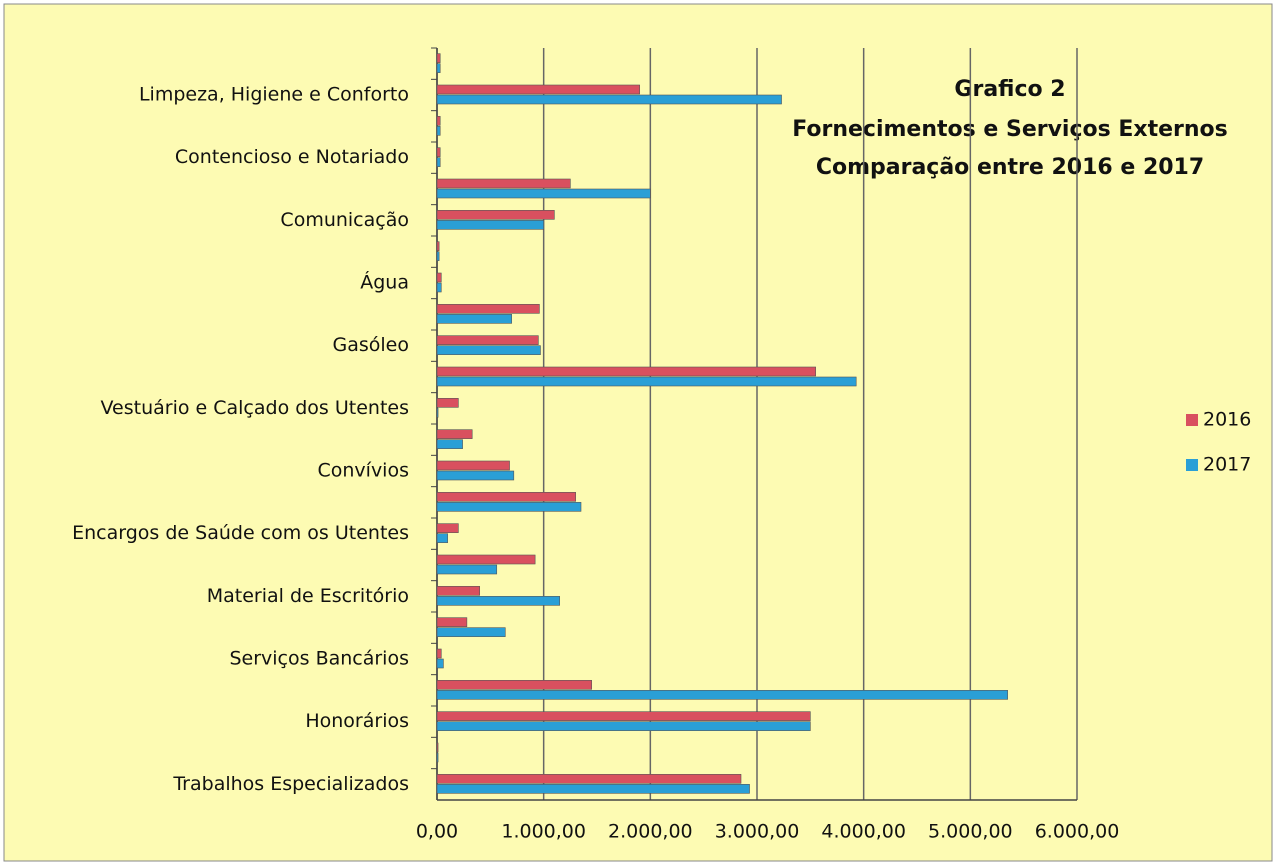 The image size is (1277, 866). What do you see at coordinates (344, 220) in the screenshot?
I see `y-tick-label: Comunicação` at bounding box center [344, 220].